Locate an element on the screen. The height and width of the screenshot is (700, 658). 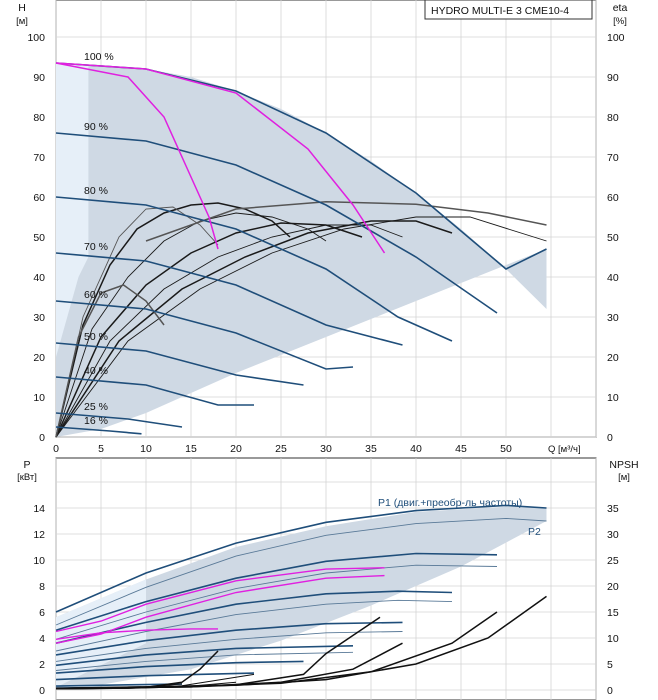
y-tick-label: 50 is located at coordinates (39, 238).